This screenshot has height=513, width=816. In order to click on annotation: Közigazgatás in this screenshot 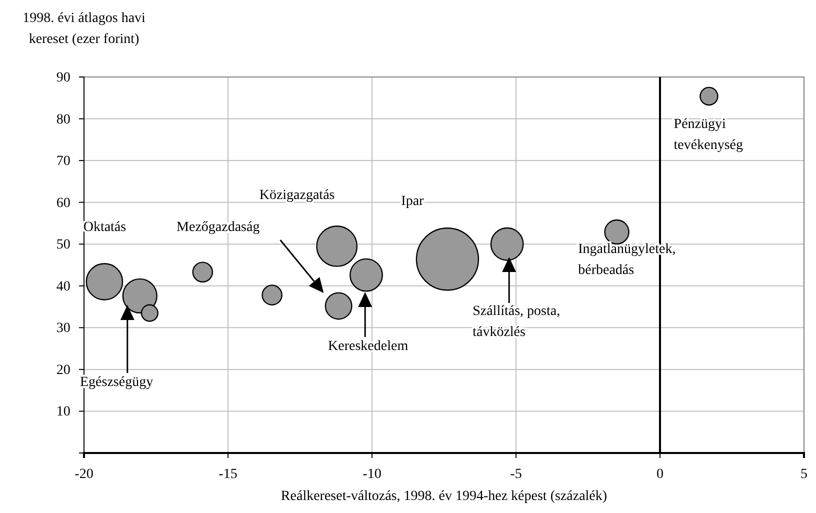, I will do `click(297, 196)`.